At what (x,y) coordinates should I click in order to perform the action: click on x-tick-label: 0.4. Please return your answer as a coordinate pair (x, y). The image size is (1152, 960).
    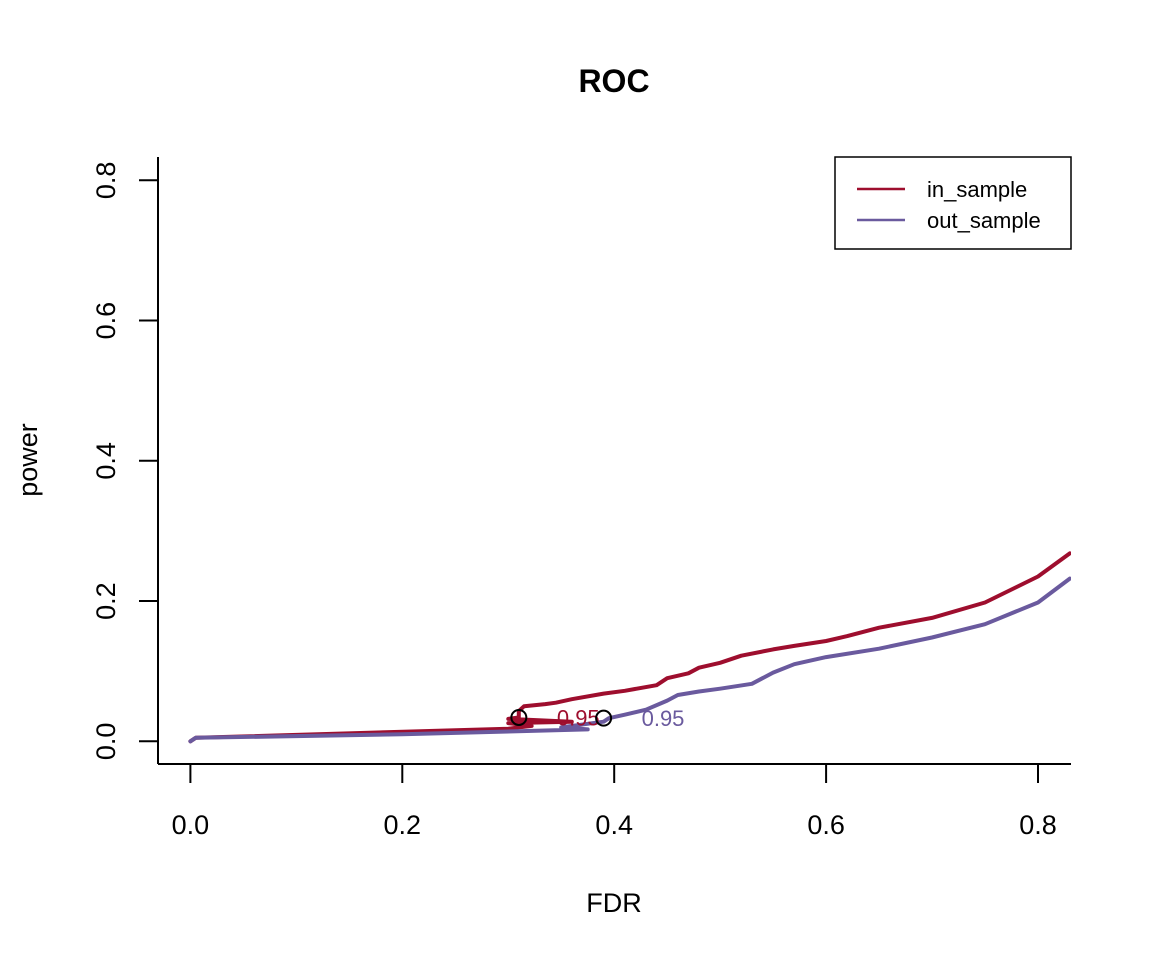
    Looking at the image, I should click on (614, 825).